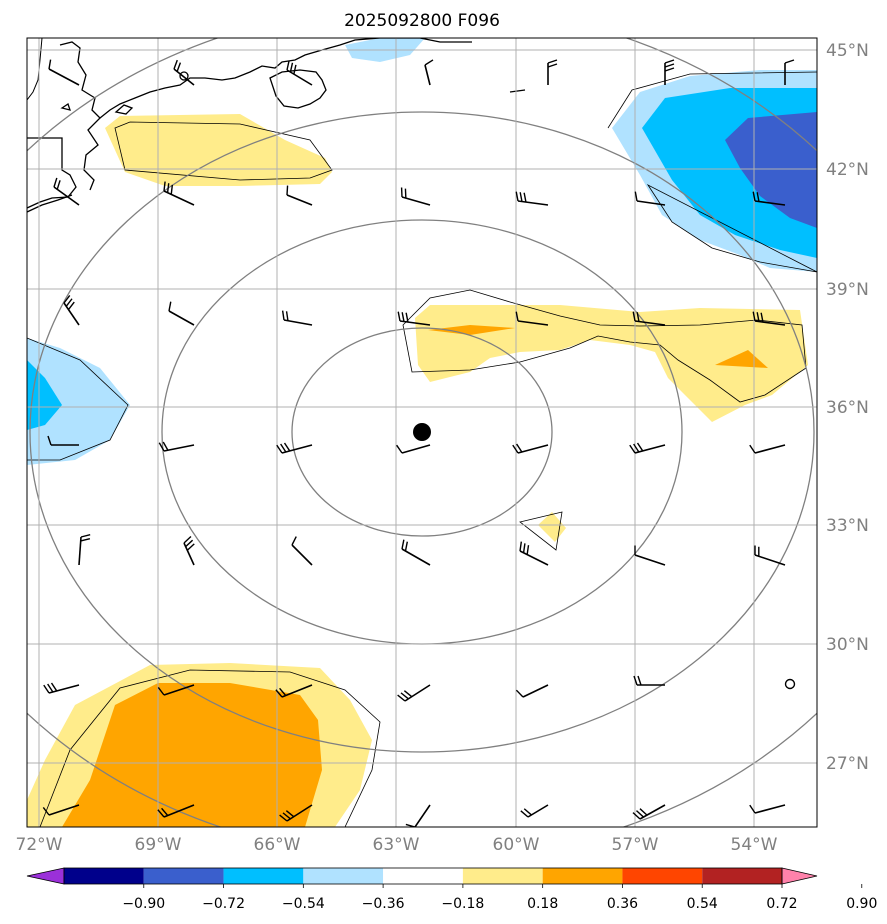 This screenshot has width=887, height=924. I want to click on longitude-tick-label: 72°W, so click(39, 845).